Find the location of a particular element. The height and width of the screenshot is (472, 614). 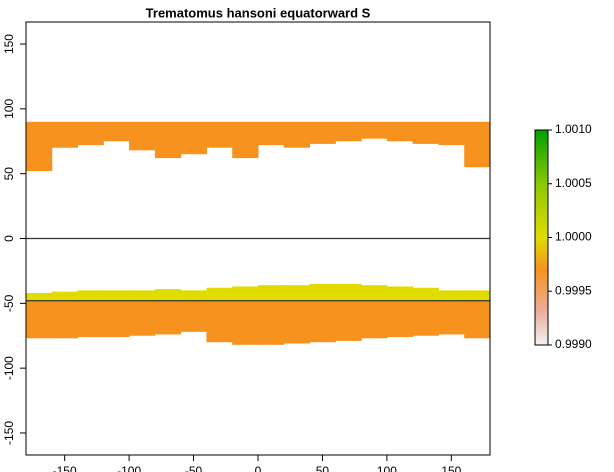

legend-tick-label: 0.9990 is located at coordinates (573, 344).